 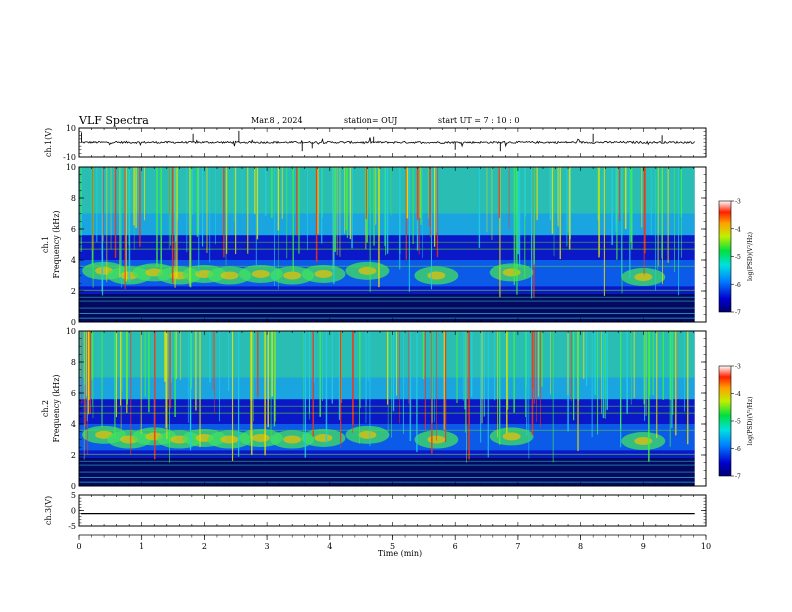 I want to click on x-tick-label: 7, so click(x=517, y=546).